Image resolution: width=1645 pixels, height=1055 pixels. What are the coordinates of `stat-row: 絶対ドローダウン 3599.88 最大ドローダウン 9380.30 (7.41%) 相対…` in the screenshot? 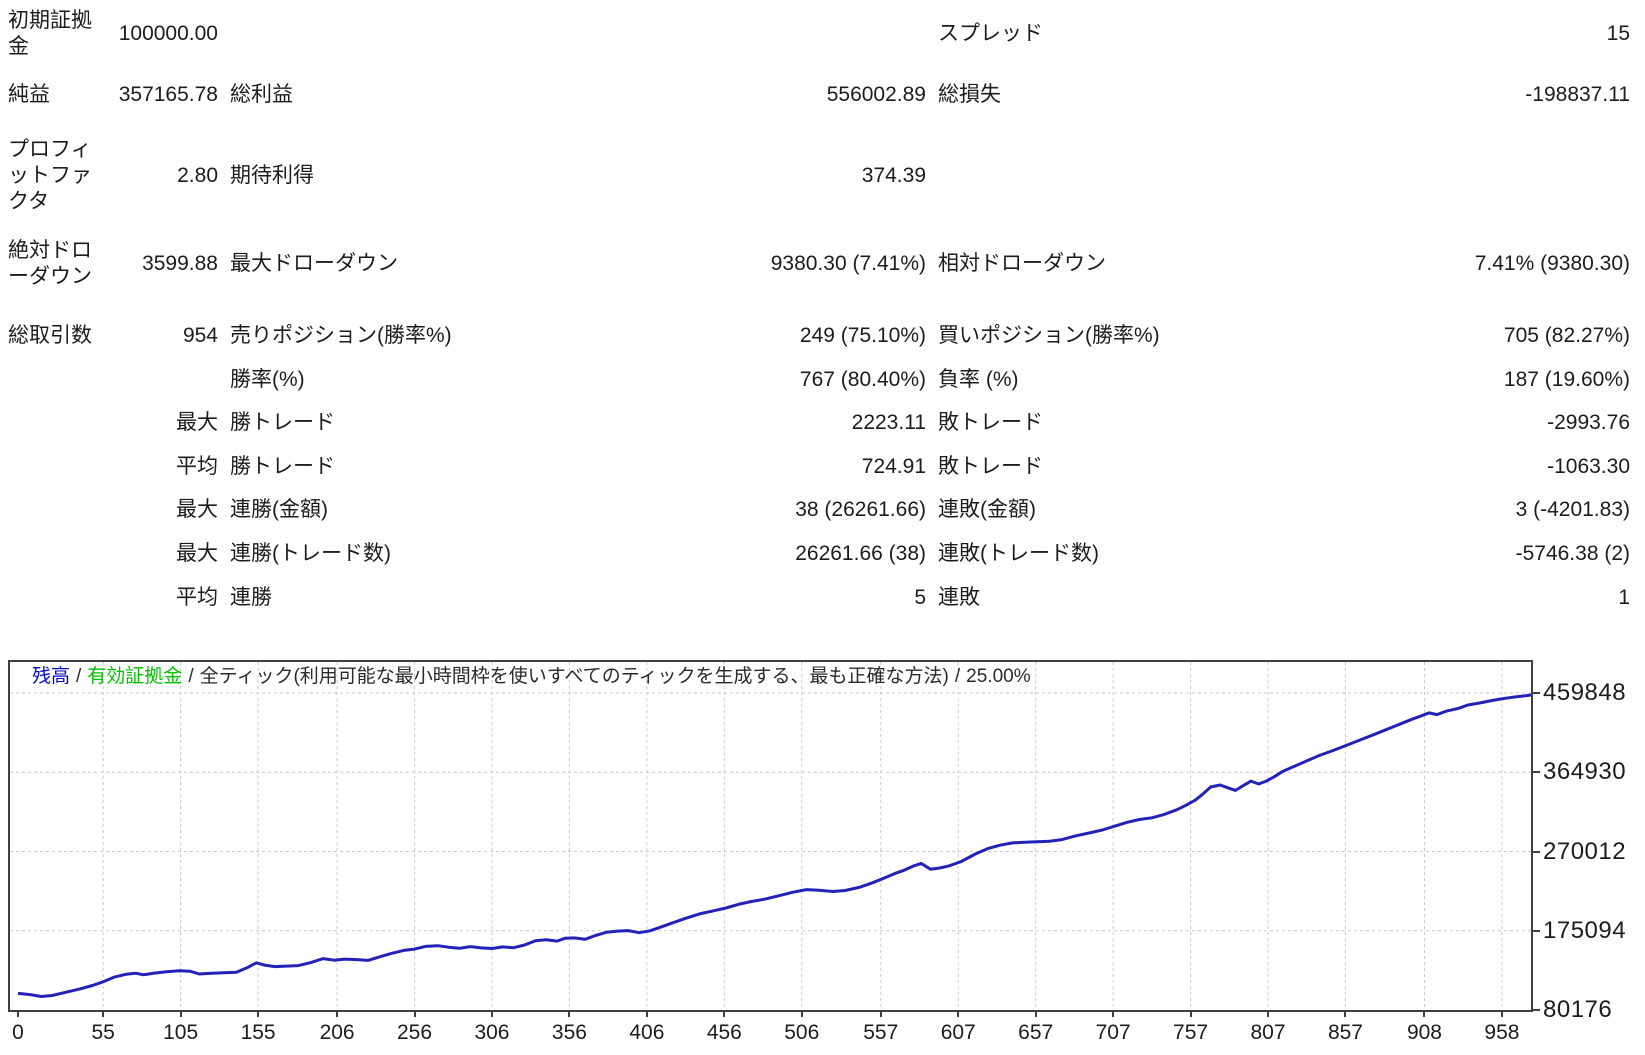 It's located at (822, 264).